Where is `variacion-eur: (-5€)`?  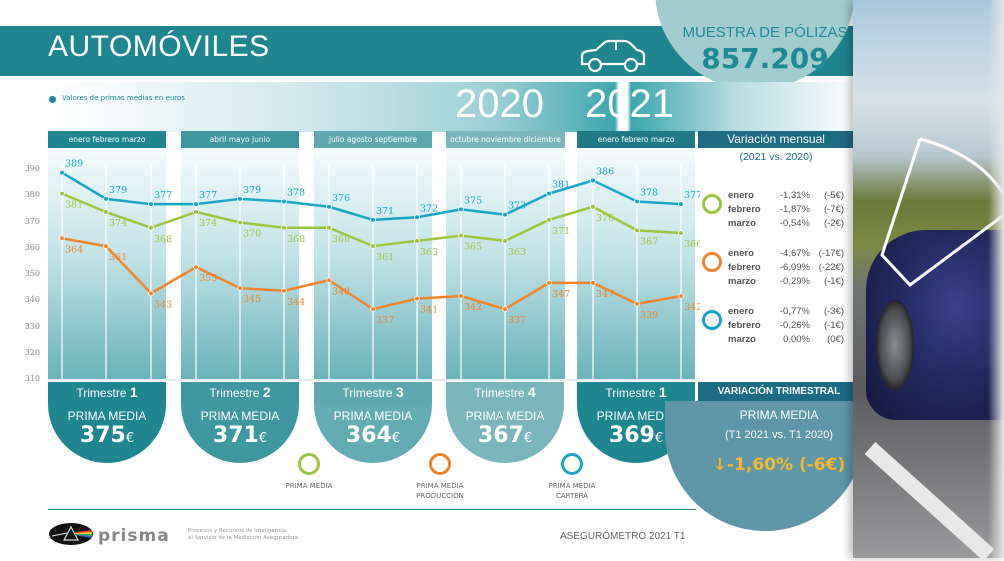 variacion-eur: (-5€) is located at coordinates (833, 195).